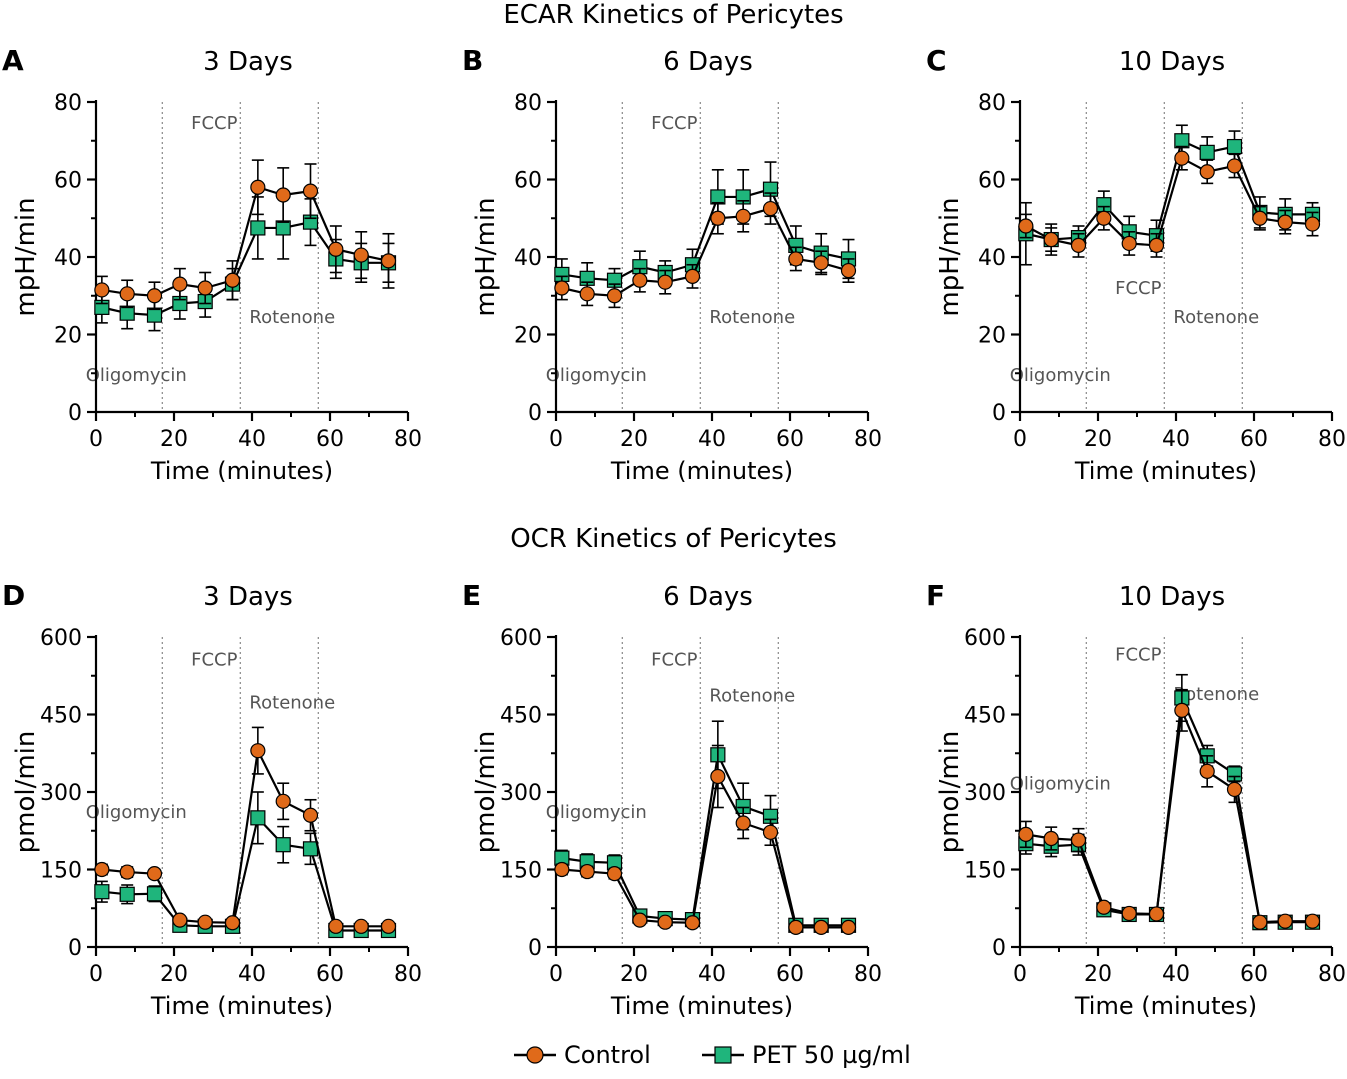  Describe the element at coordinates (13, 60) in the screenshot. I see `panel-letter: A` at that location.